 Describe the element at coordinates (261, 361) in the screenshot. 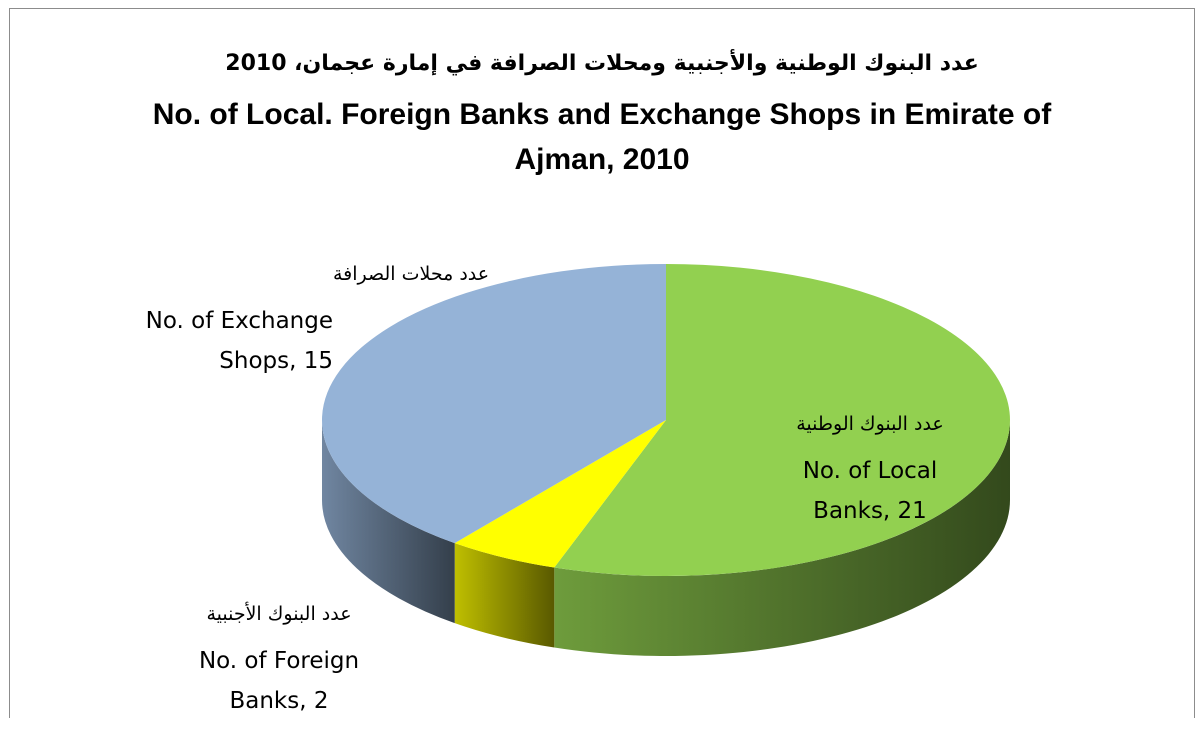

I see `label-line: Shops,` at that location.